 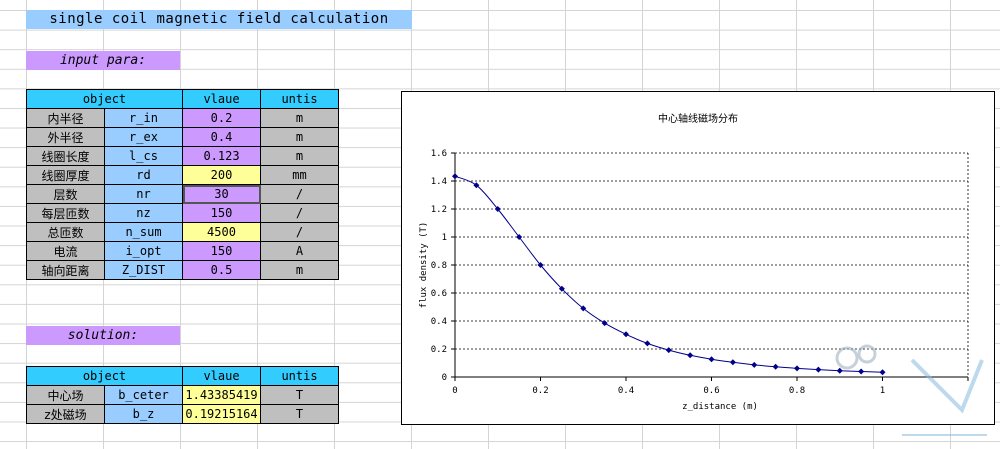 I want to click on y-tick-label: 0.6, so click(x=439, y=294).